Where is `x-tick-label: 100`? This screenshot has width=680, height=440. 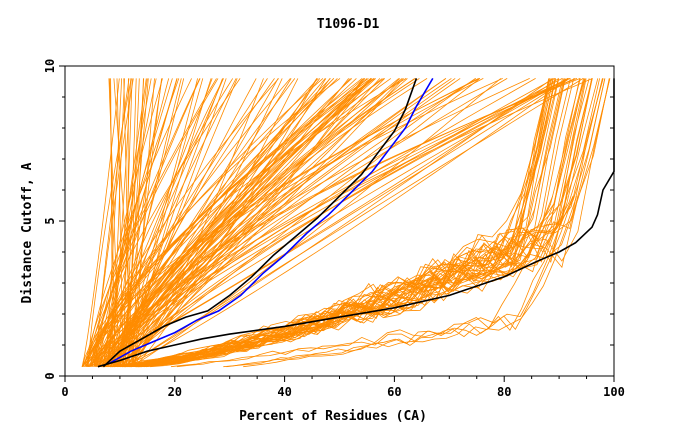 x-tick-label: 100 is located at coordinates (614, 392).